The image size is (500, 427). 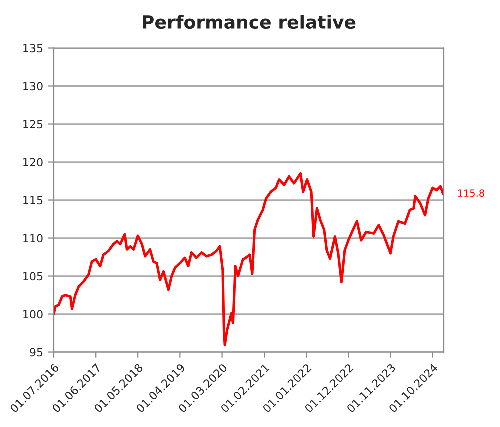 What do you see at coordinates (33, 48) in the screenshot?
I see `y-tick-label: 135` at bounding box center [33, 48].